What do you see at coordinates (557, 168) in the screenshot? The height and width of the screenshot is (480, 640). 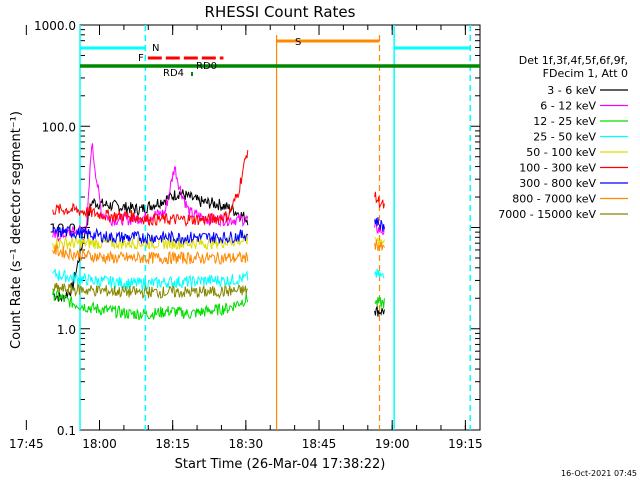 I see `legend-entry-label: 100 - 300 keV` at bounding box center [557, 168].